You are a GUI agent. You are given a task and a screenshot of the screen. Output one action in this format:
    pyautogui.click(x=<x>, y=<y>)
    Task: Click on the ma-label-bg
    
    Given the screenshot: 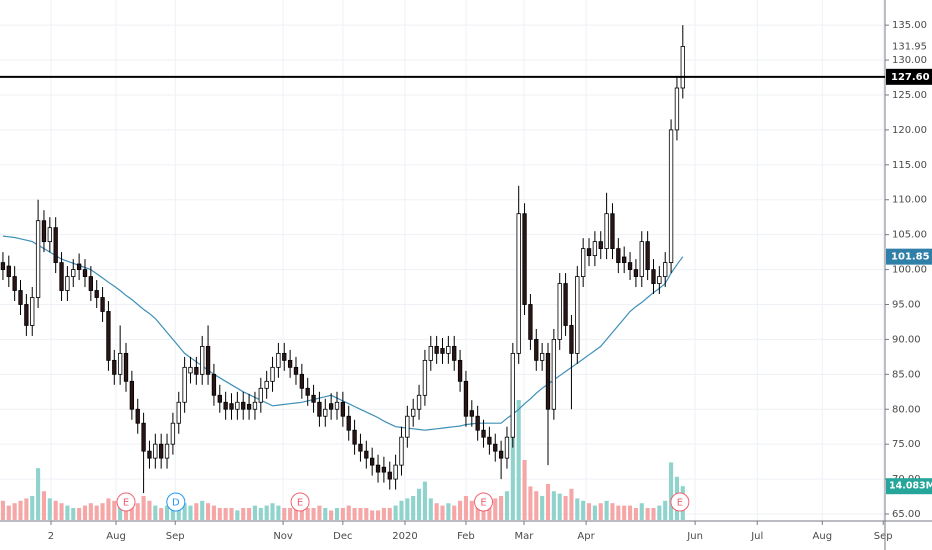 What is the action you would take?
    pyautogui.click(x=909, y=256)
    